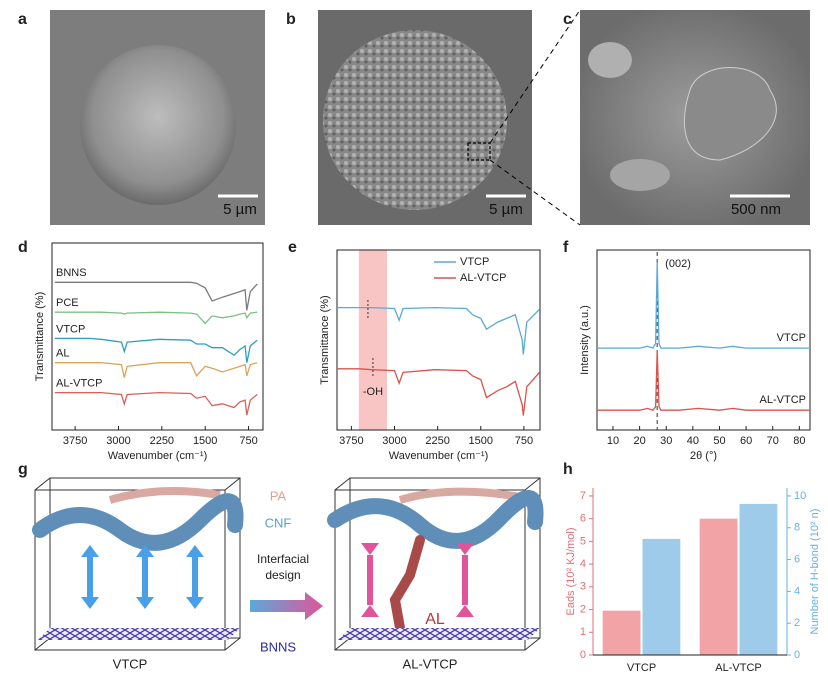 This screenshot has height=684, width=828. I want to click on legend-label: AL-VTCP, so click(483, 278).